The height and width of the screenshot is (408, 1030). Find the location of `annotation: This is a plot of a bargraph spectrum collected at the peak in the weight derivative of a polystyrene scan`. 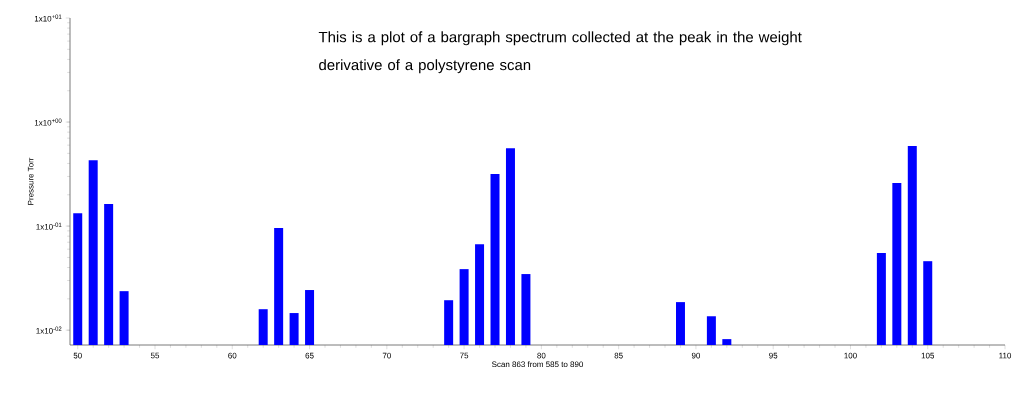

annotation: This is a plot of a bargraph spectrum collected at the peak in the weight derivative of a polystyrene scan is located at coordinates (560, 52).